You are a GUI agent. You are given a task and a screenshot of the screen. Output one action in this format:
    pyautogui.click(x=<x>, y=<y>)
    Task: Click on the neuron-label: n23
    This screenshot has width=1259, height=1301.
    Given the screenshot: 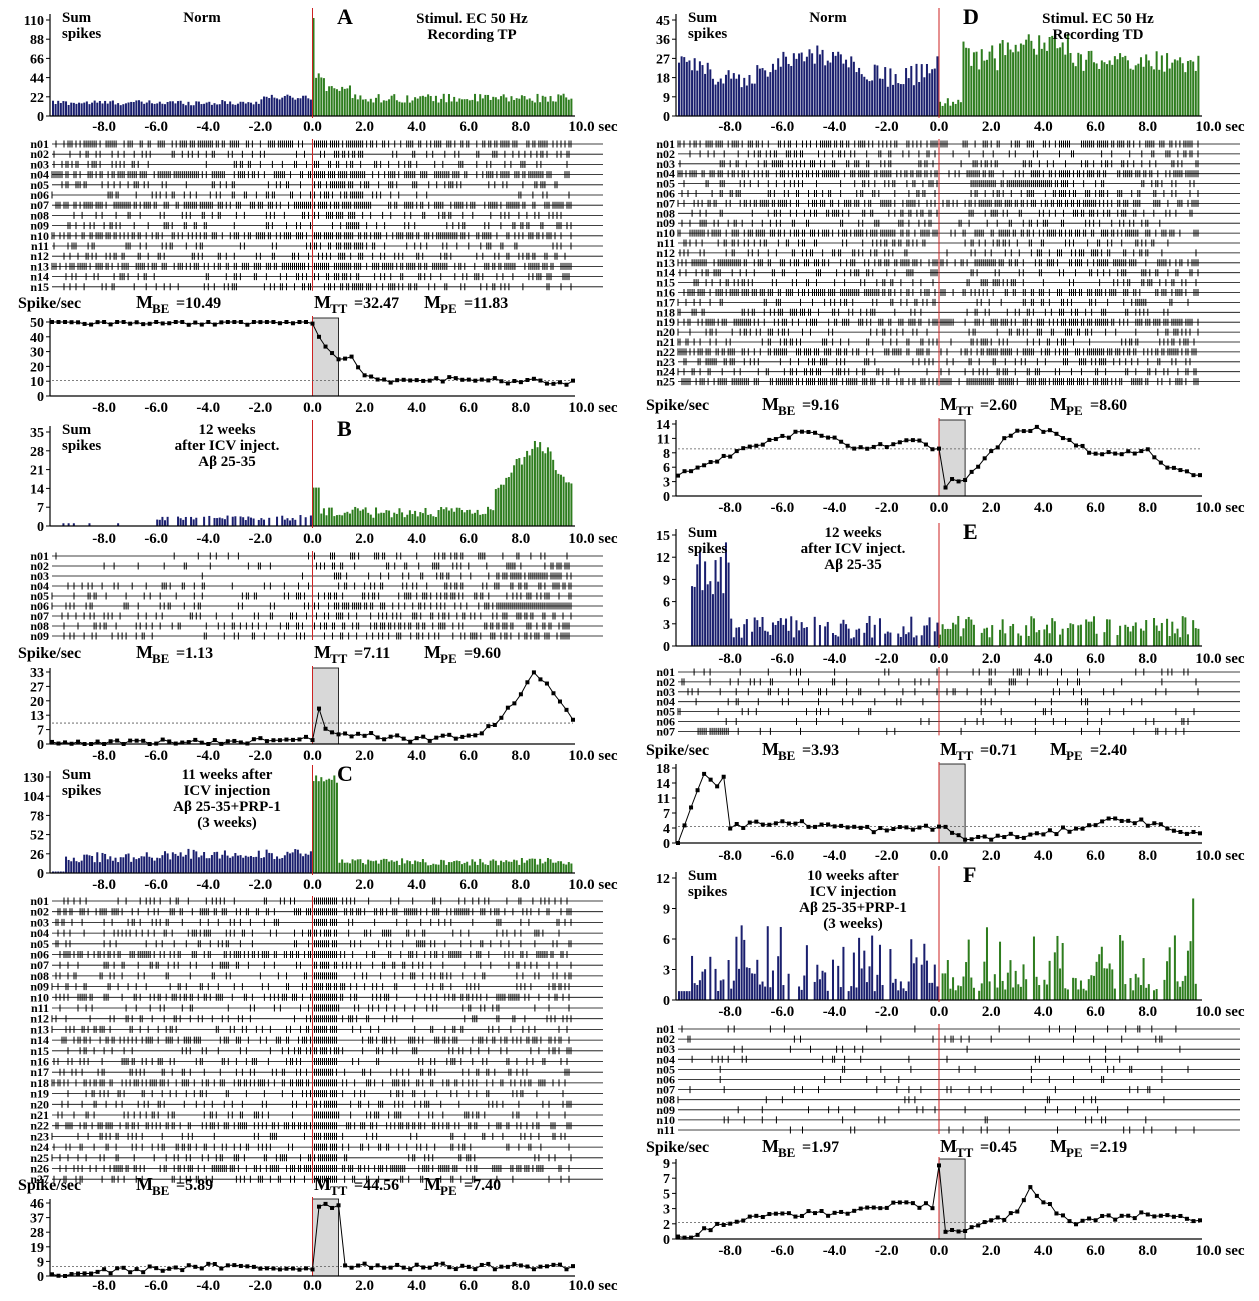 What is the action you would take?
    pyautogui.click(x=665, y=362)
    